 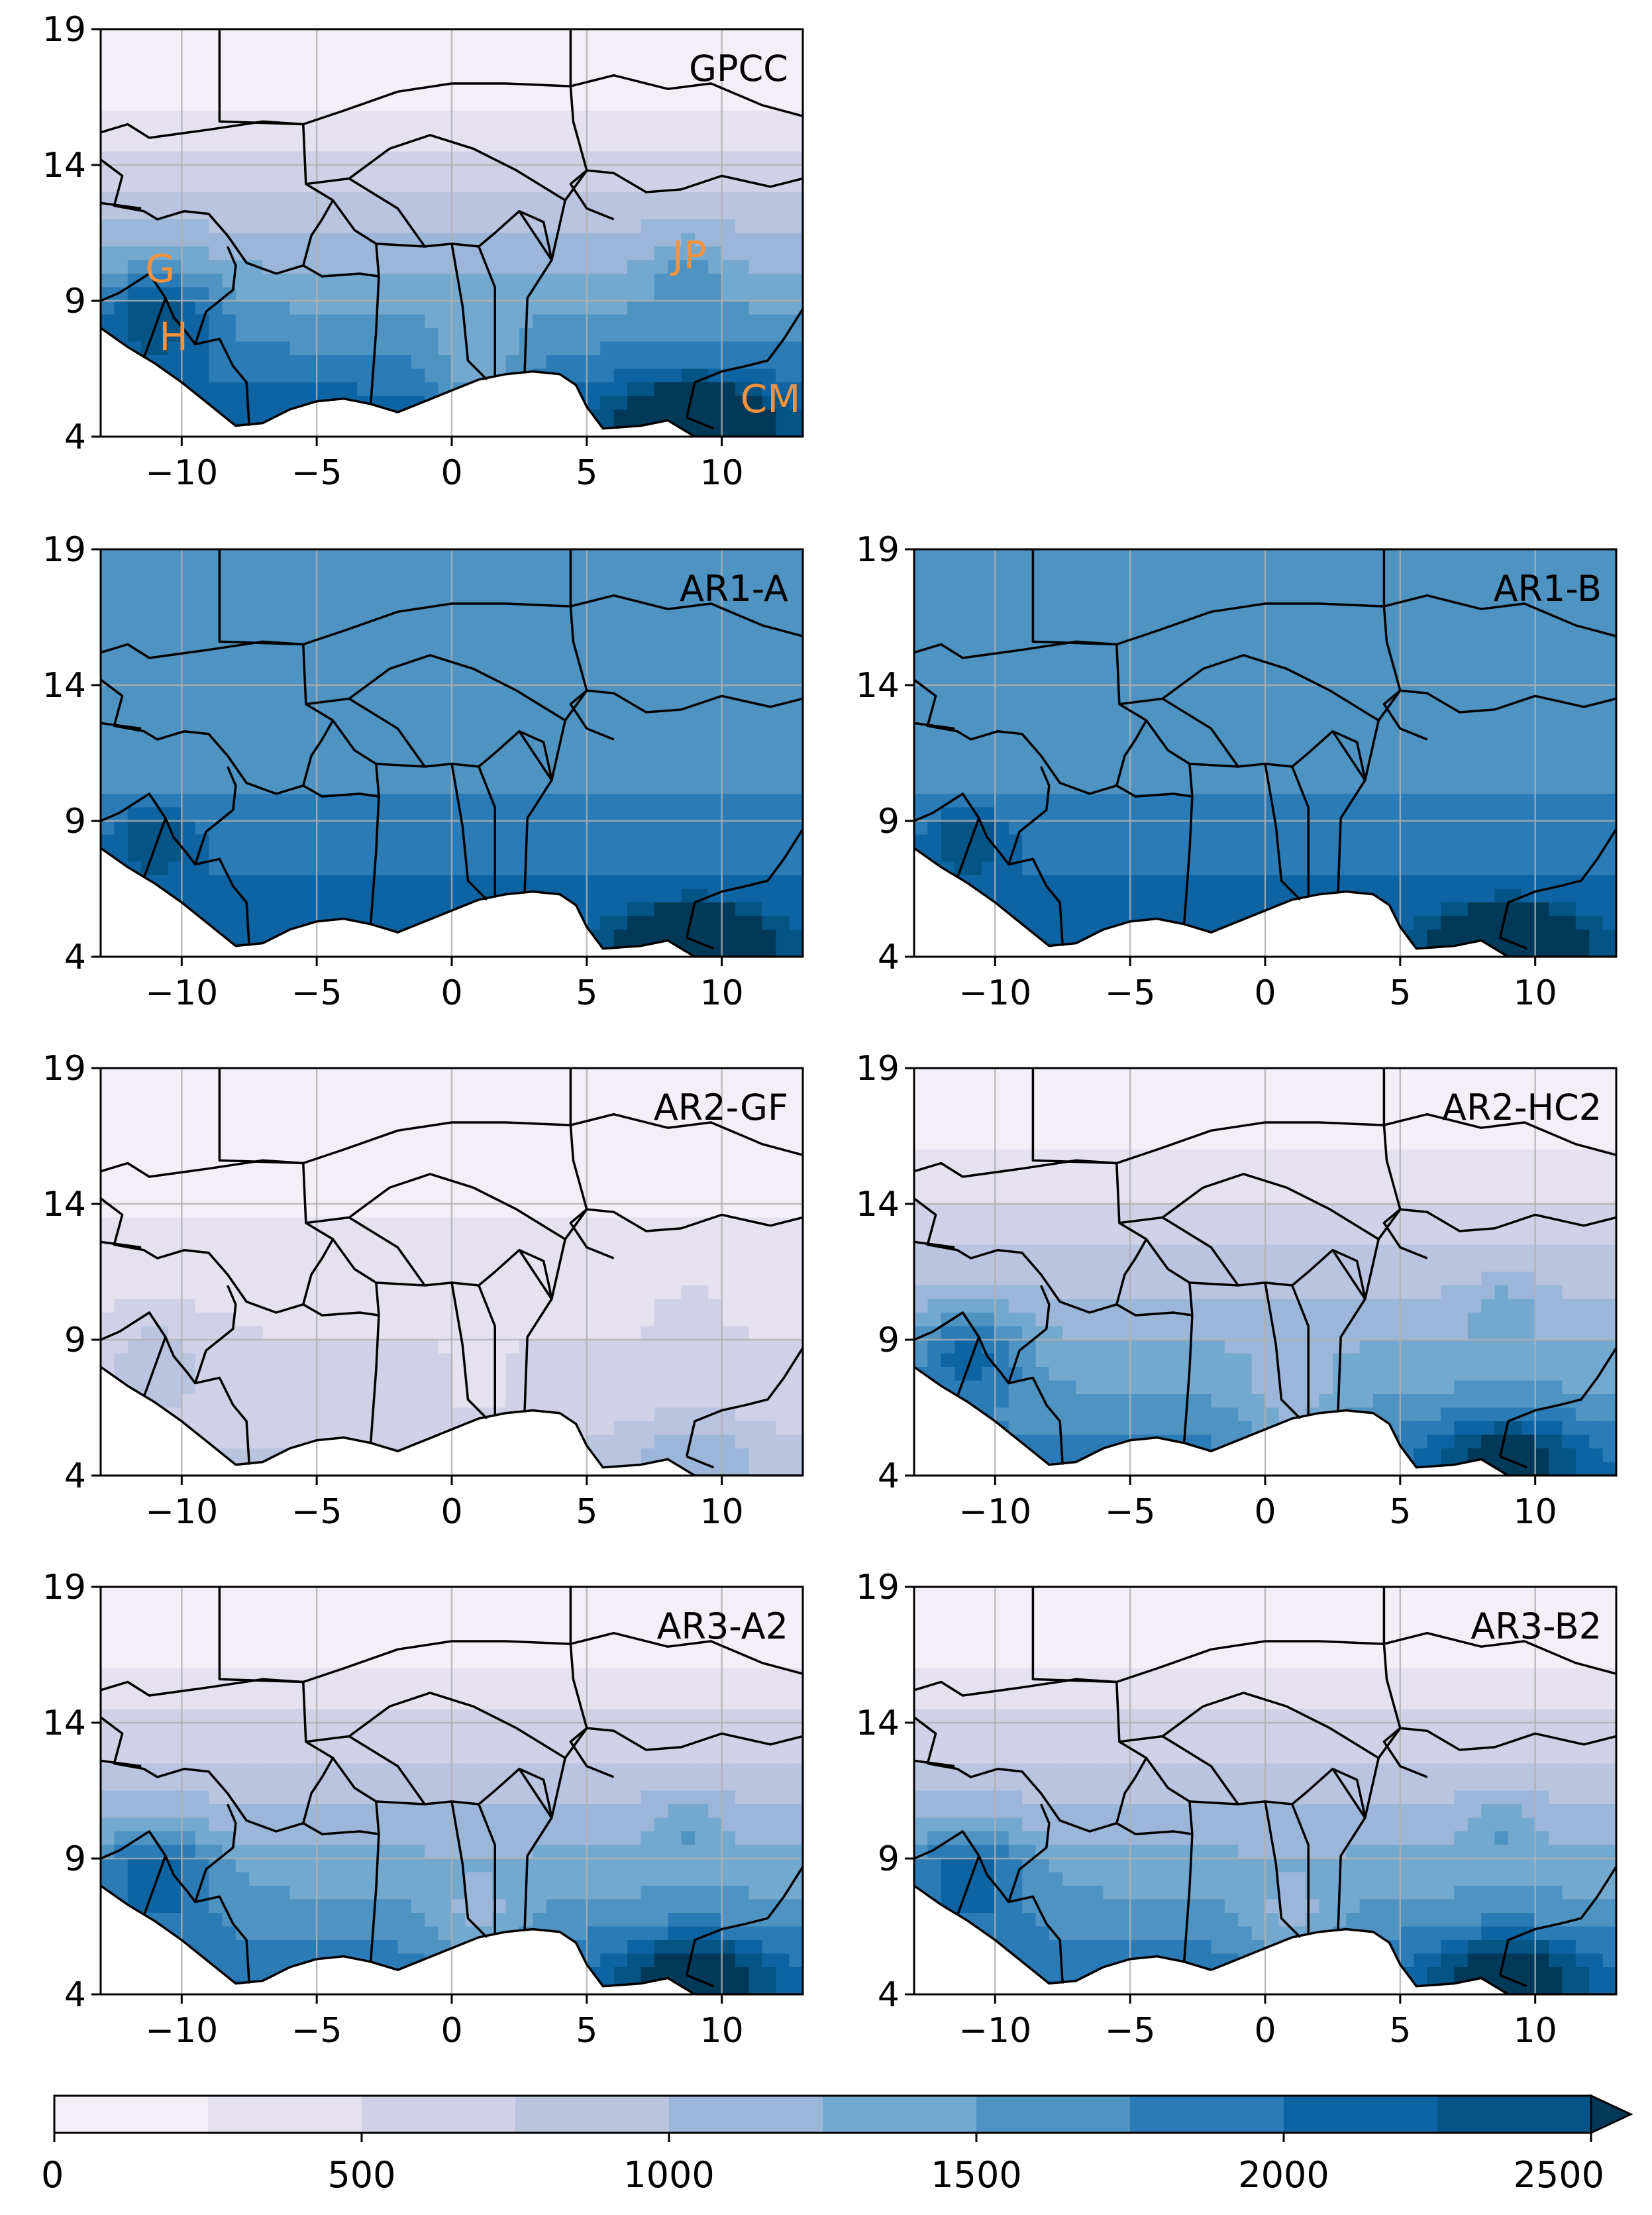 I want to click on map-panel-ar2-hc2: −10 −5 0 5 10 19 14 9 4 AR2-HC2, so click(x=1237, y=1290).